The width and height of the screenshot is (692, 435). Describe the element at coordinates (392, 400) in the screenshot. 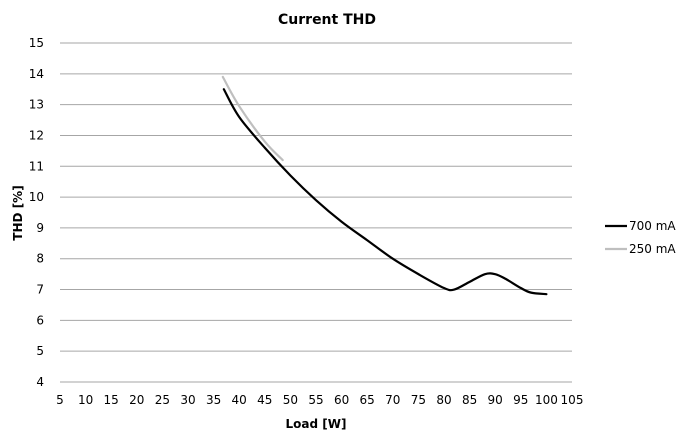

I see `x-tick-label: 70` at that location.